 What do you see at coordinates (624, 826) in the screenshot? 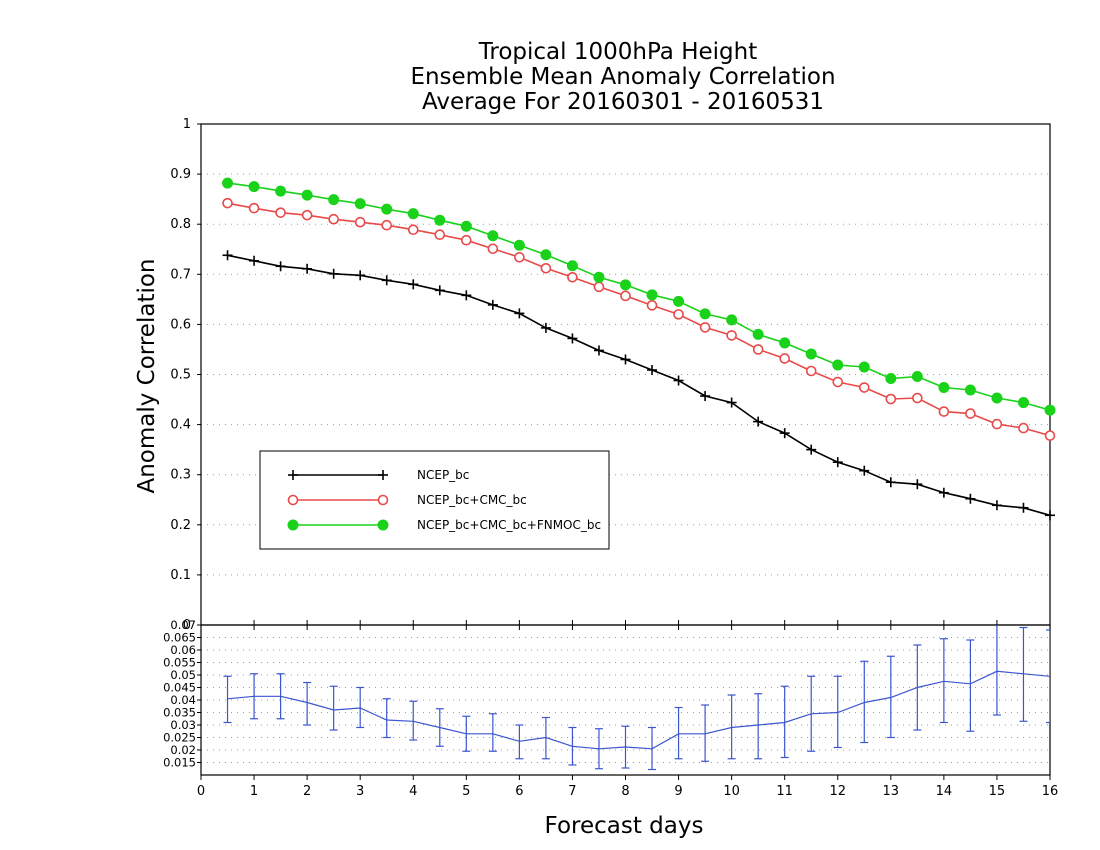
I see `x-axis-title: Forecast days` at bounding box center [624, 826].